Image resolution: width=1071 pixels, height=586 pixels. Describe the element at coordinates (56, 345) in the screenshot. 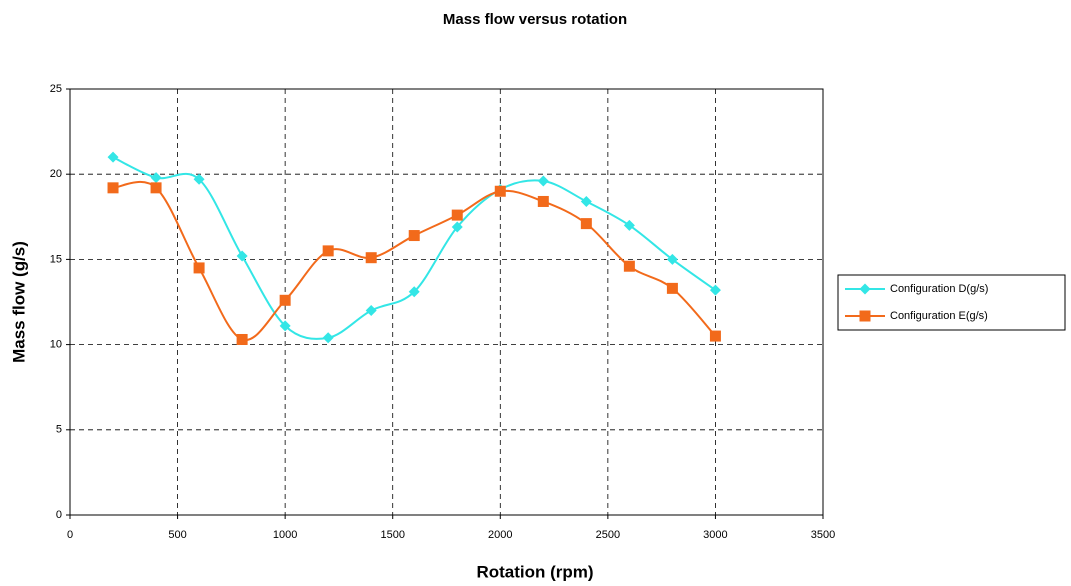

I see `y-tick-label: 10` at that location.